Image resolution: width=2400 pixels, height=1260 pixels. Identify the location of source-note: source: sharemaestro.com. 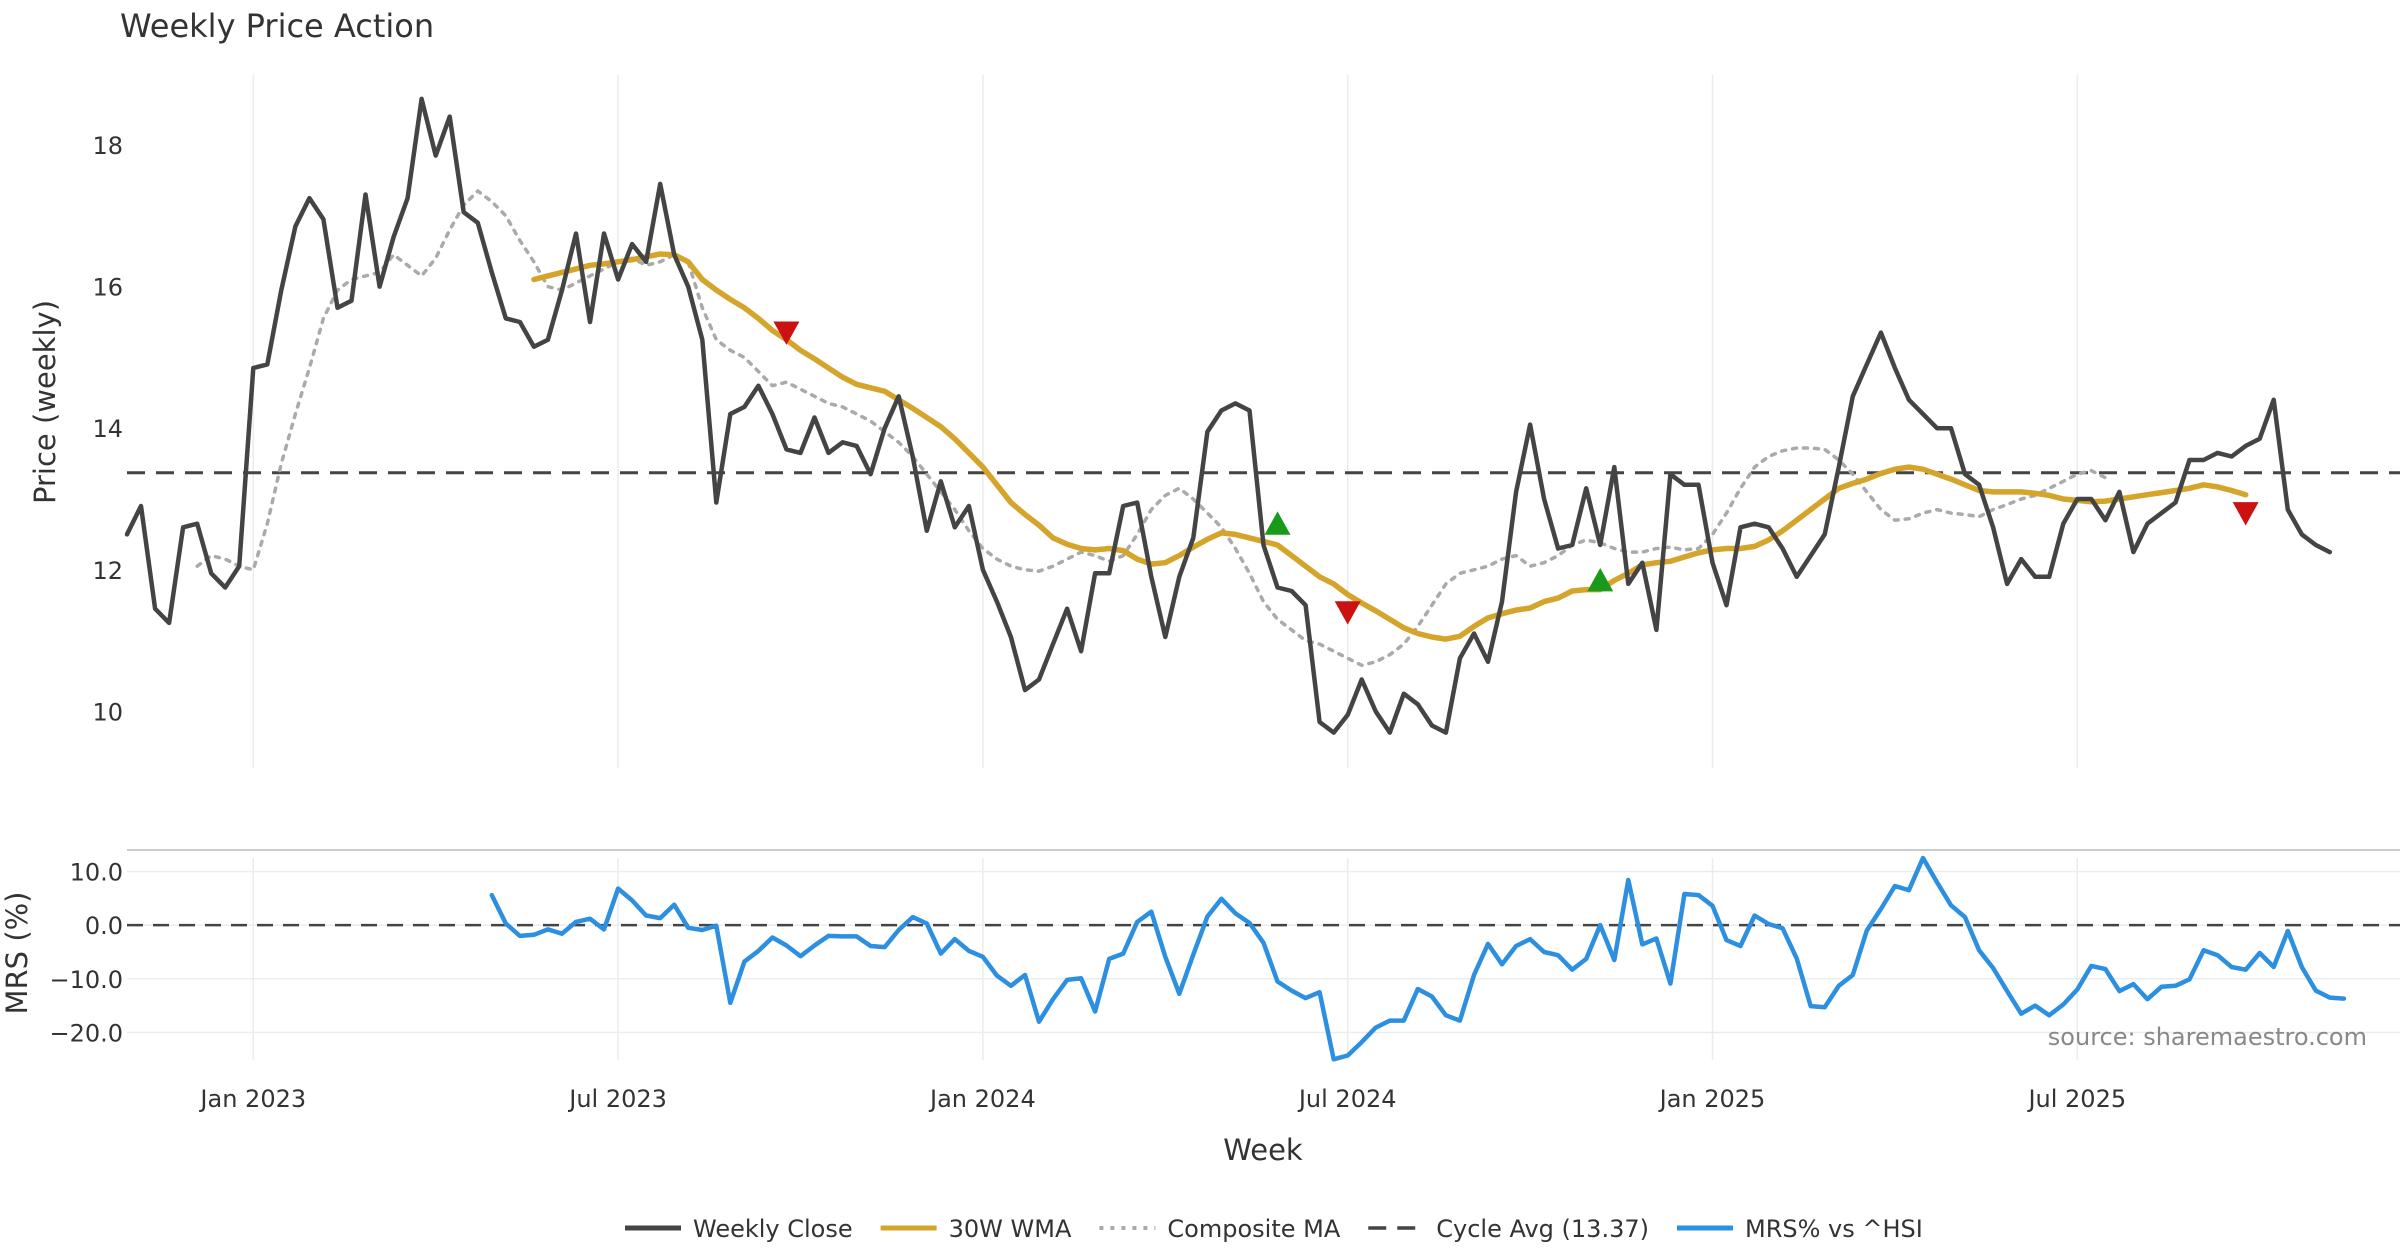
(2207, 1037).